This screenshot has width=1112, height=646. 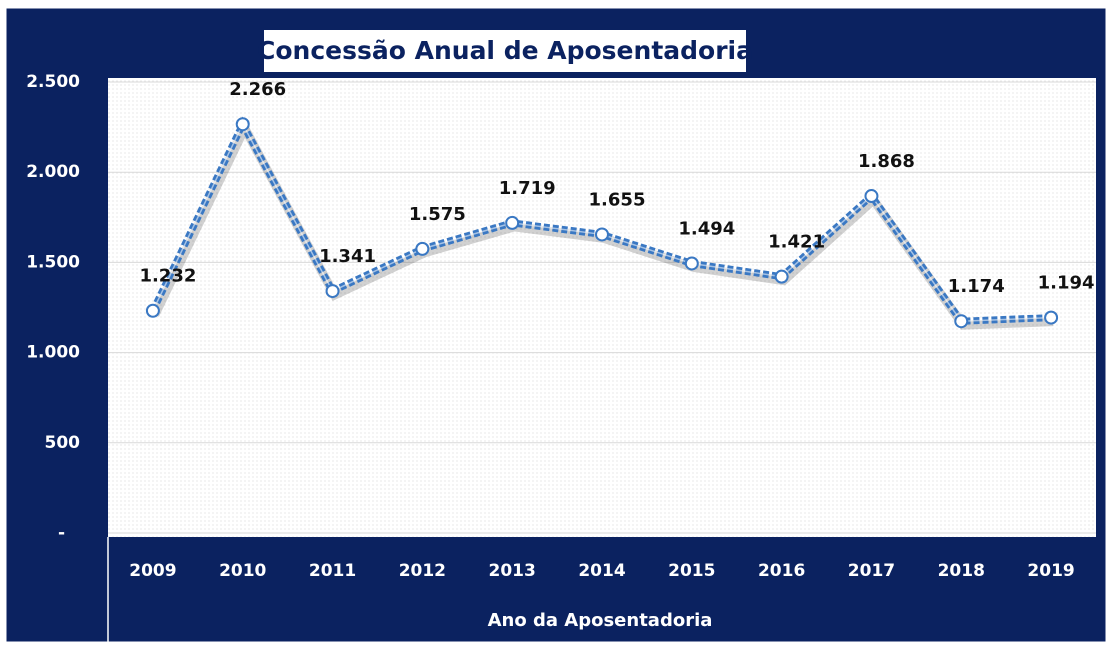 What do you see at coordinates (976, 286) in the screenshot?
I see `data-label: 1.174` at bounding box center [976, 286].